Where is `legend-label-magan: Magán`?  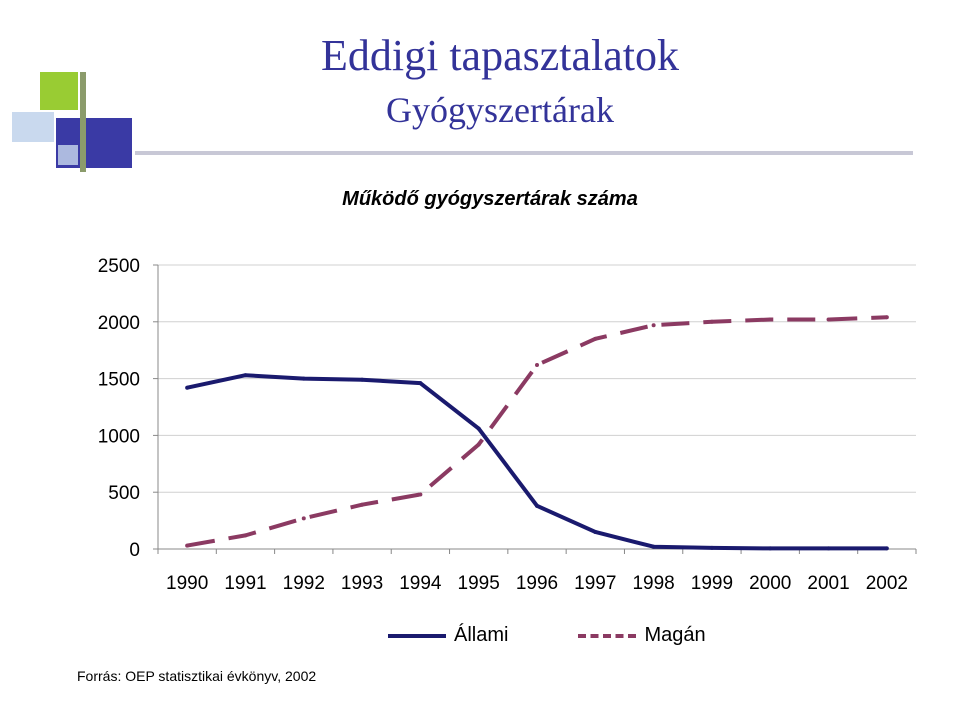
legend-label-magan: Magán is located at coordinates (675, 635).